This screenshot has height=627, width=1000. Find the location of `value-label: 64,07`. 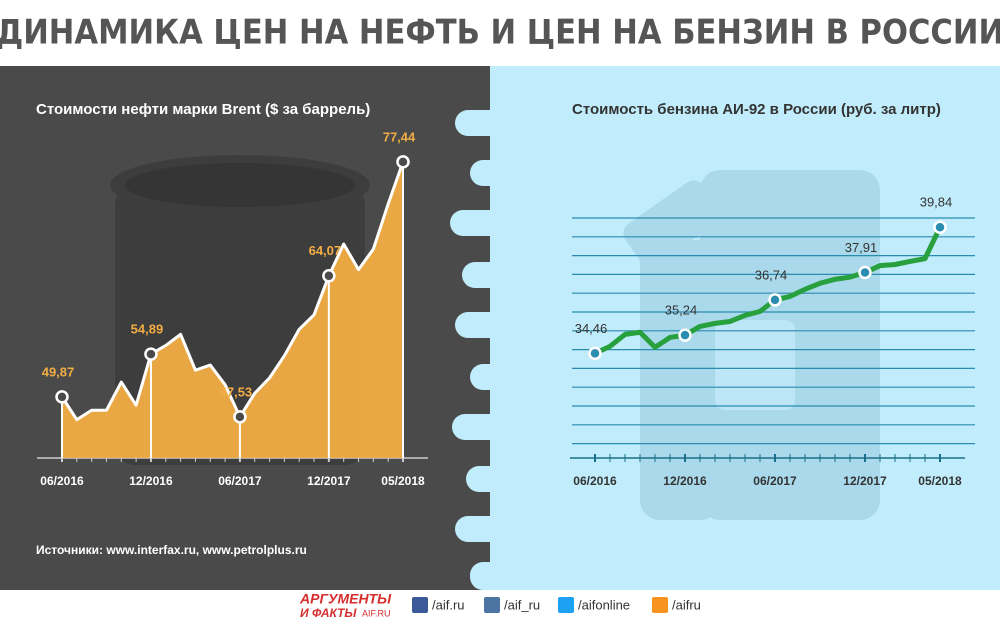

value-label: 64,07 is located at coordinates (325, 250).